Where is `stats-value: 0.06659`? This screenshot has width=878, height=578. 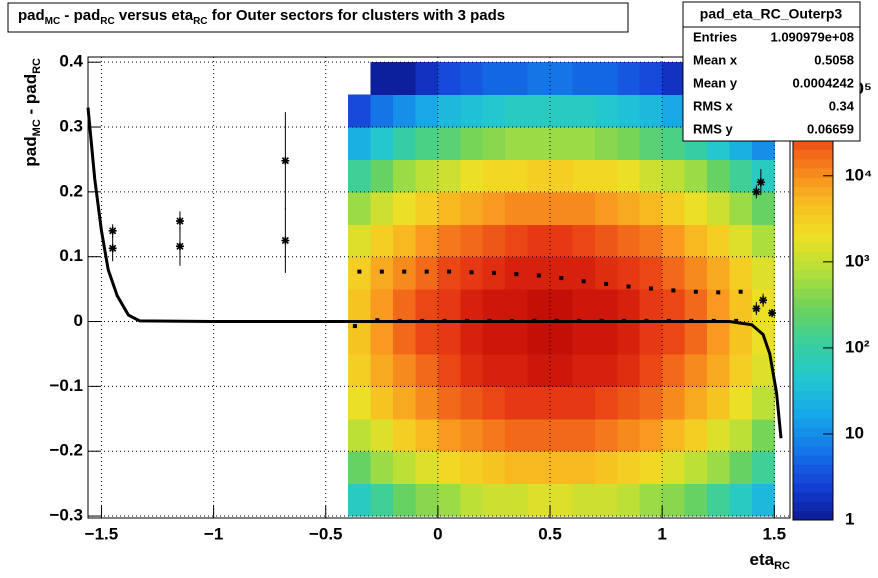 stats-value: 0.06659 is located at coordinates (830, 128).